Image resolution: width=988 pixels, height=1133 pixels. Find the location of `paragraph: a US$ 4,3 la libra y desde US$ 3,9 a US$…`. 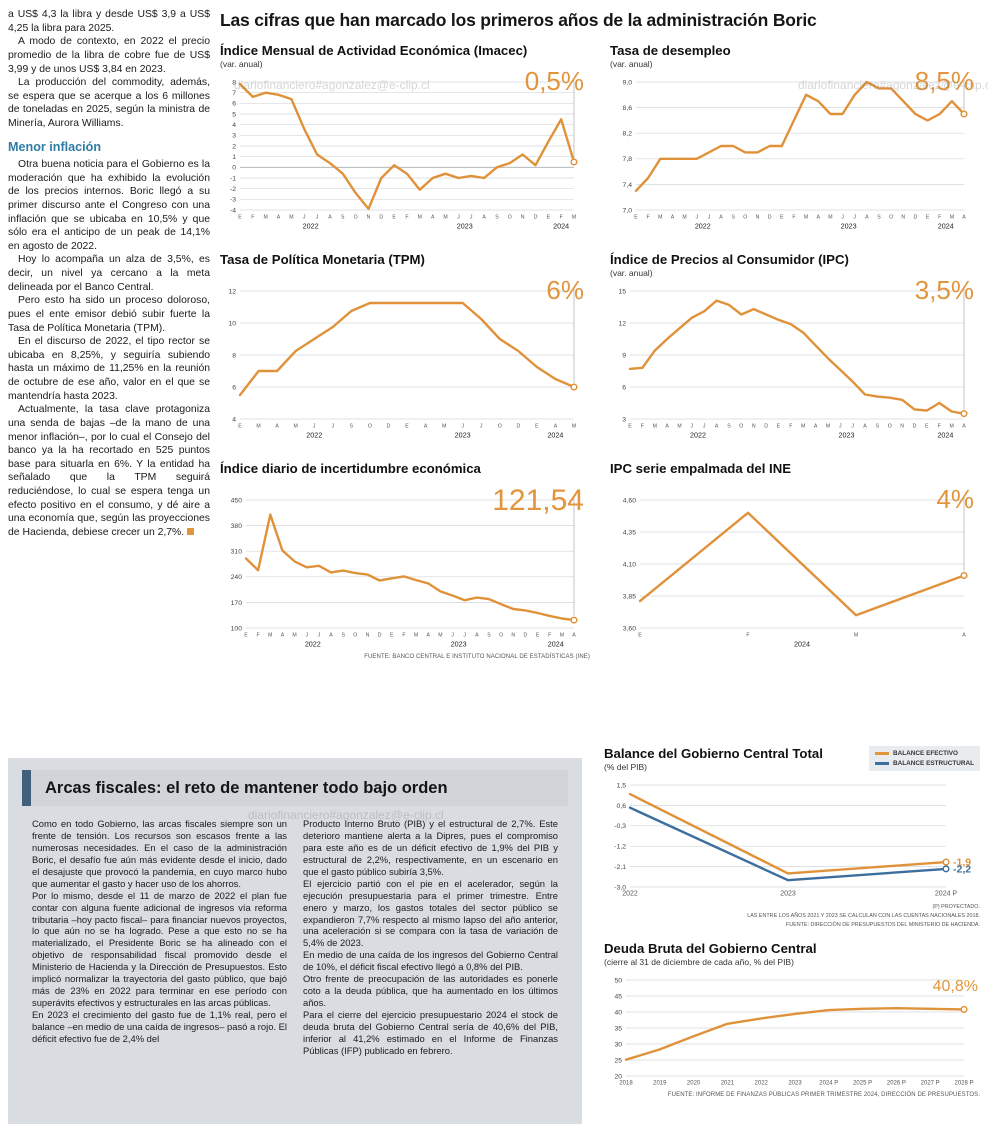

paragraph: a US$ 4,3 la libra y desde US$ 3,9 a US$… is located at coordinates (109, 21).